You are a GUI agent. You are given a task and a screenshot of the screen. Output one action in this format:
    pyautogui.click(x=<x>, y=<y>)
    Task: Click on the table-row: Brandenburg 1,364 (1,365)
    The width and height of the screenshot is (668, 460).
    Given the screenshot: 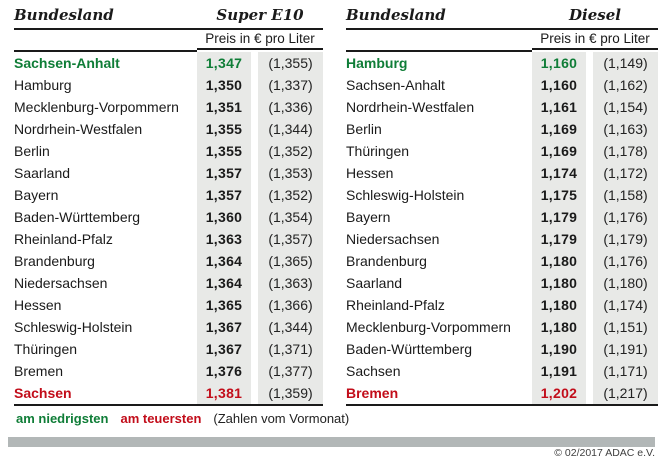 What is the action you would take?
    pyautogui.click(x=168, y=261)
    